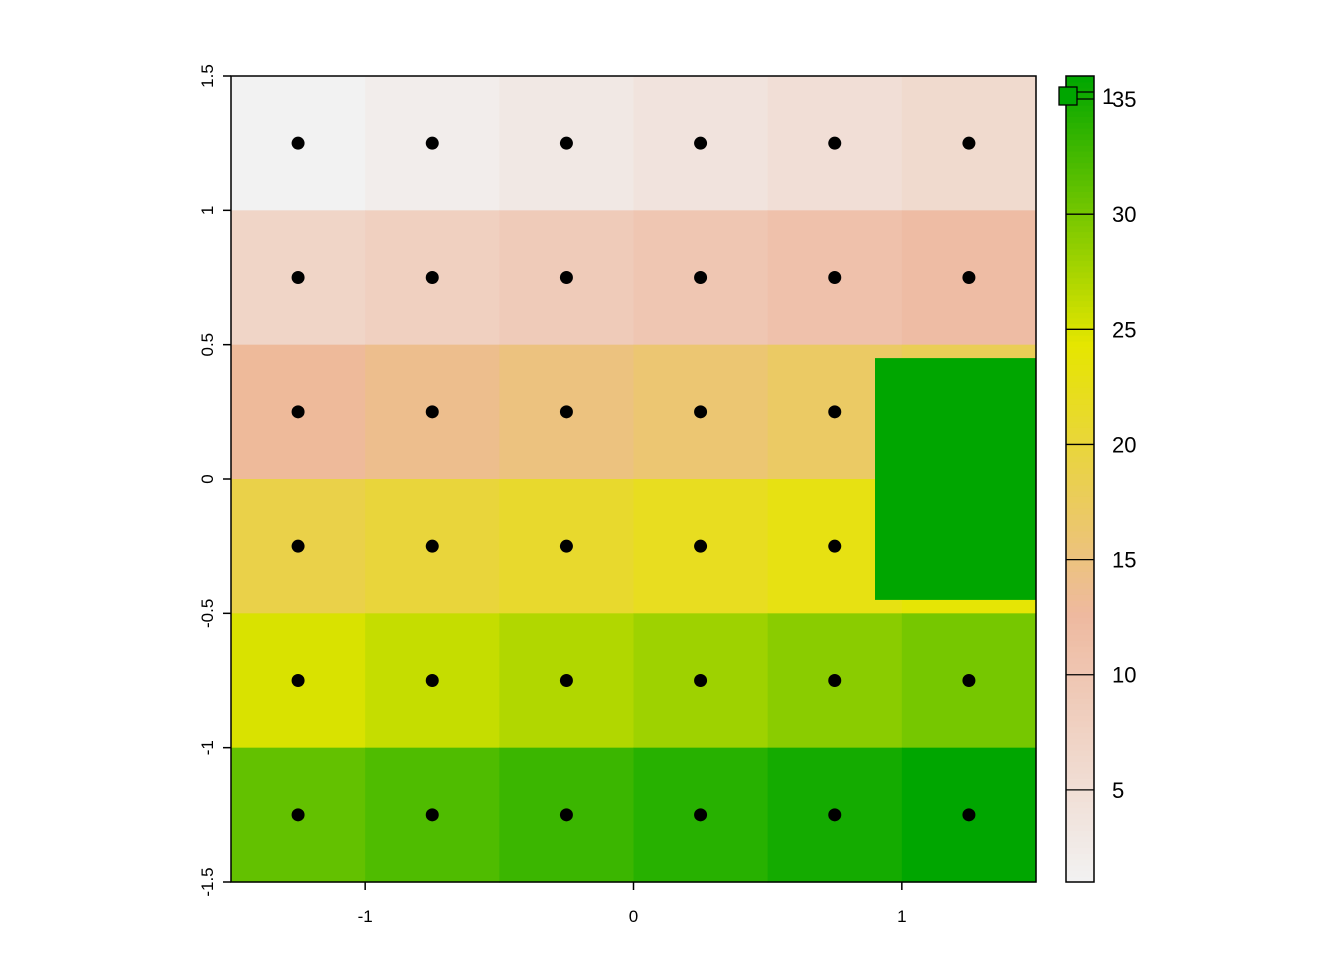 The image size is (1344, 960). Describe the element at coordinates (1097, 479) in the screenshot. I see `color-legend: 5 10 15 20 25 30 351` at that location.